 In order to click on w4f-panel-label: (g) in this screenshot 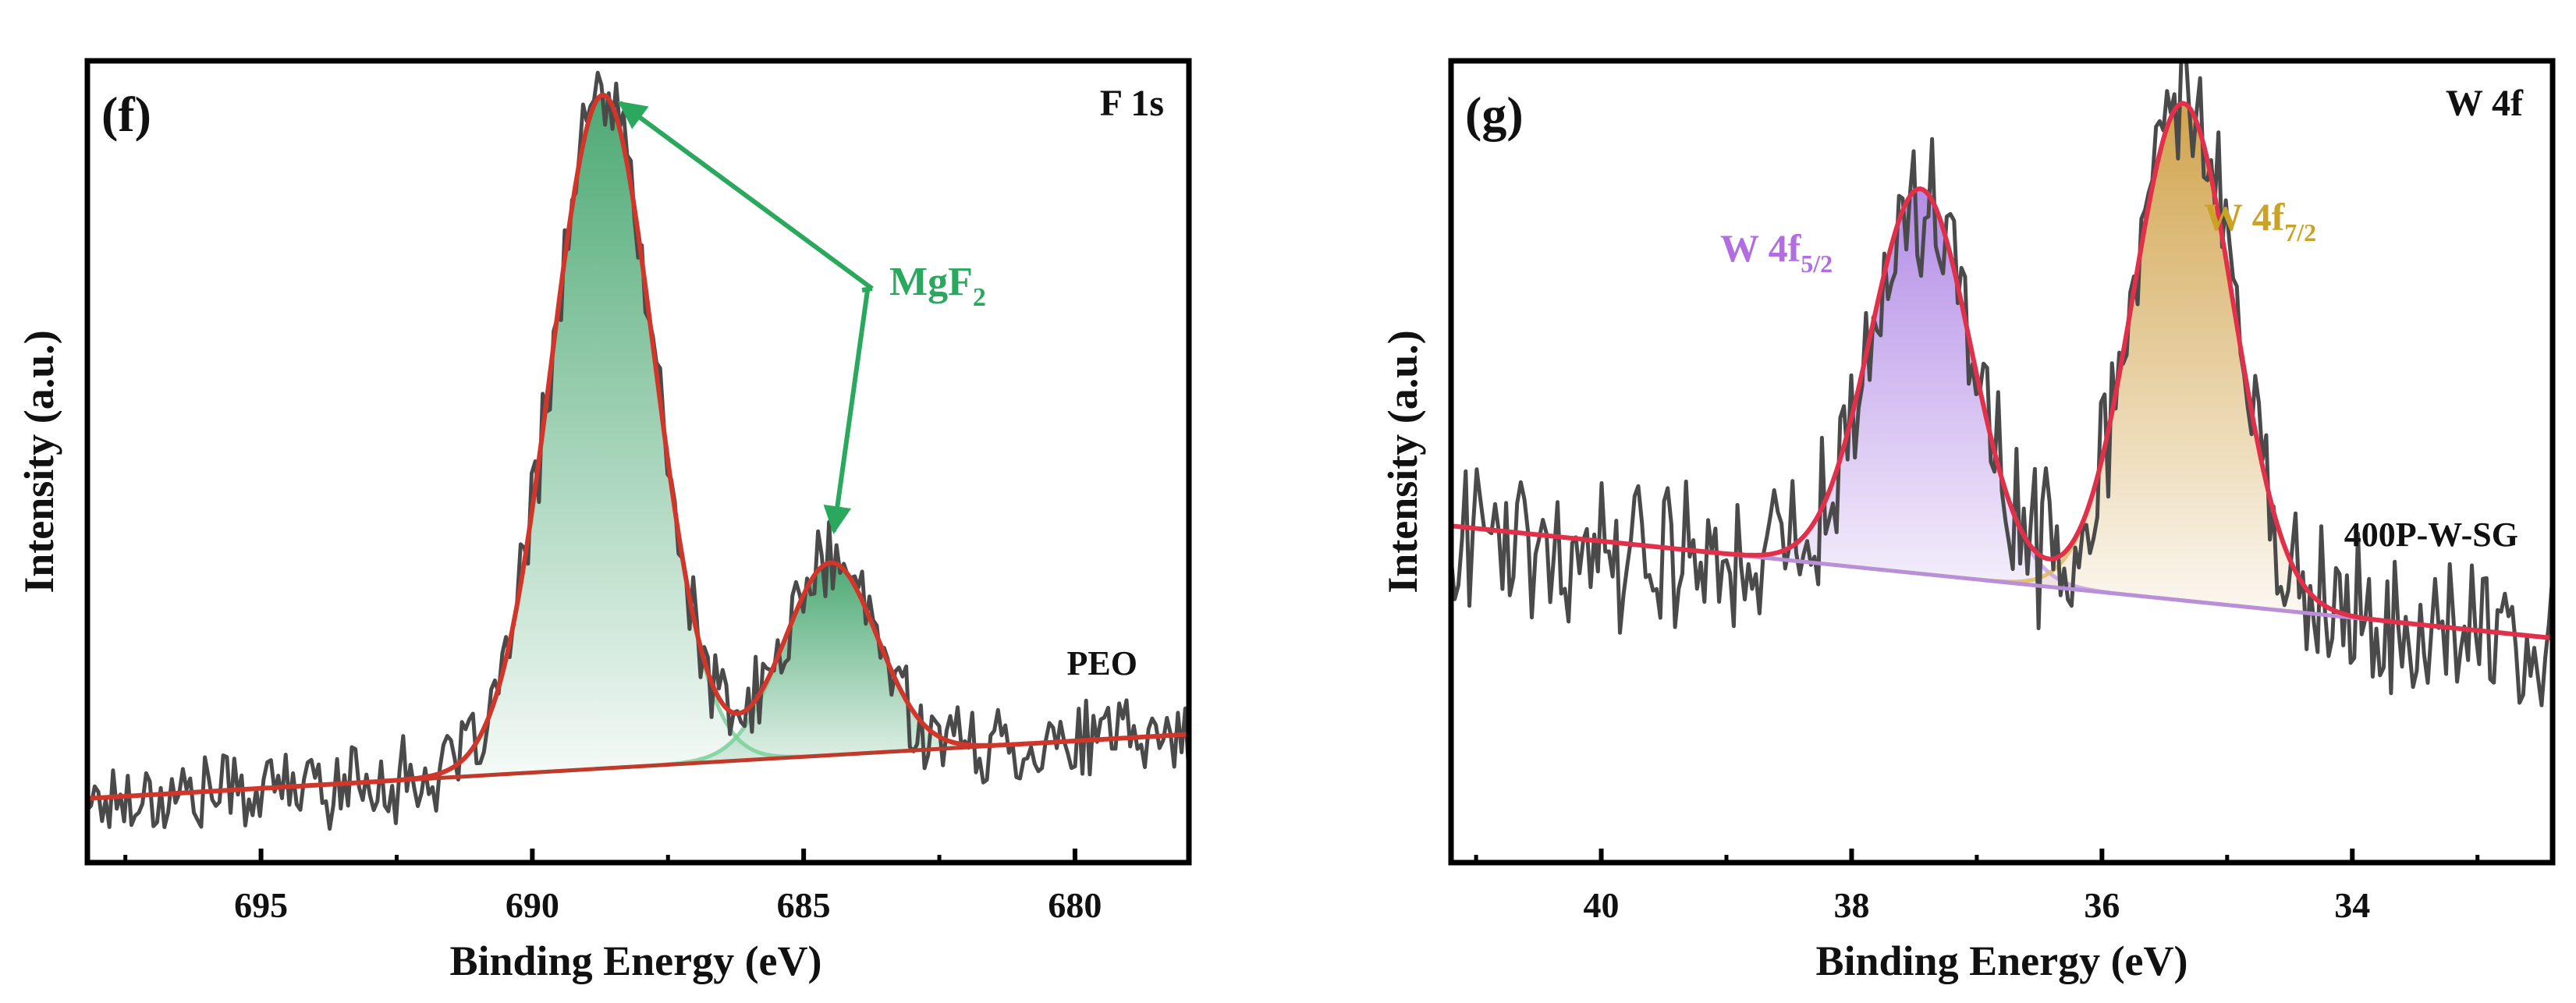, I will do `click(1494, 114)`.